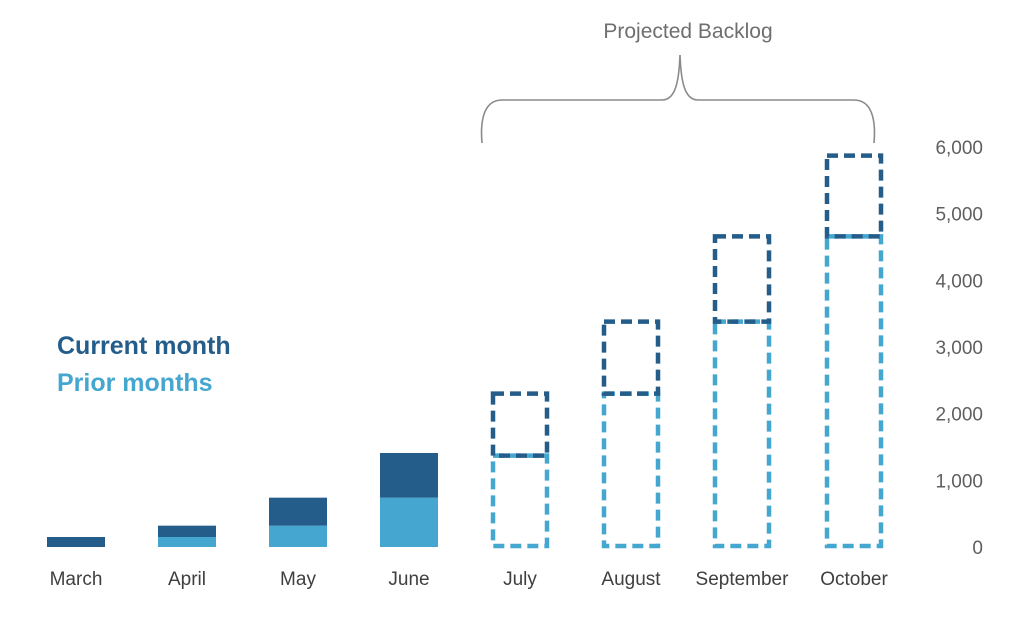  I want to click on bar-prior-october, so click(854, 391).